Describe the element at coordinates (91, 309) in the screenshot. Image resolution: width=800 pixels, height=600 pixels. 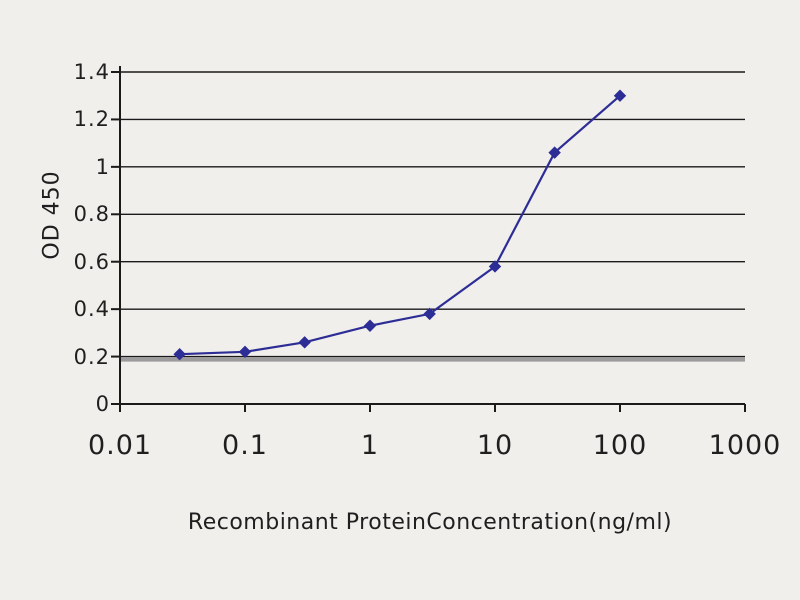
I see `y-tick-label: 0.4` at that location.